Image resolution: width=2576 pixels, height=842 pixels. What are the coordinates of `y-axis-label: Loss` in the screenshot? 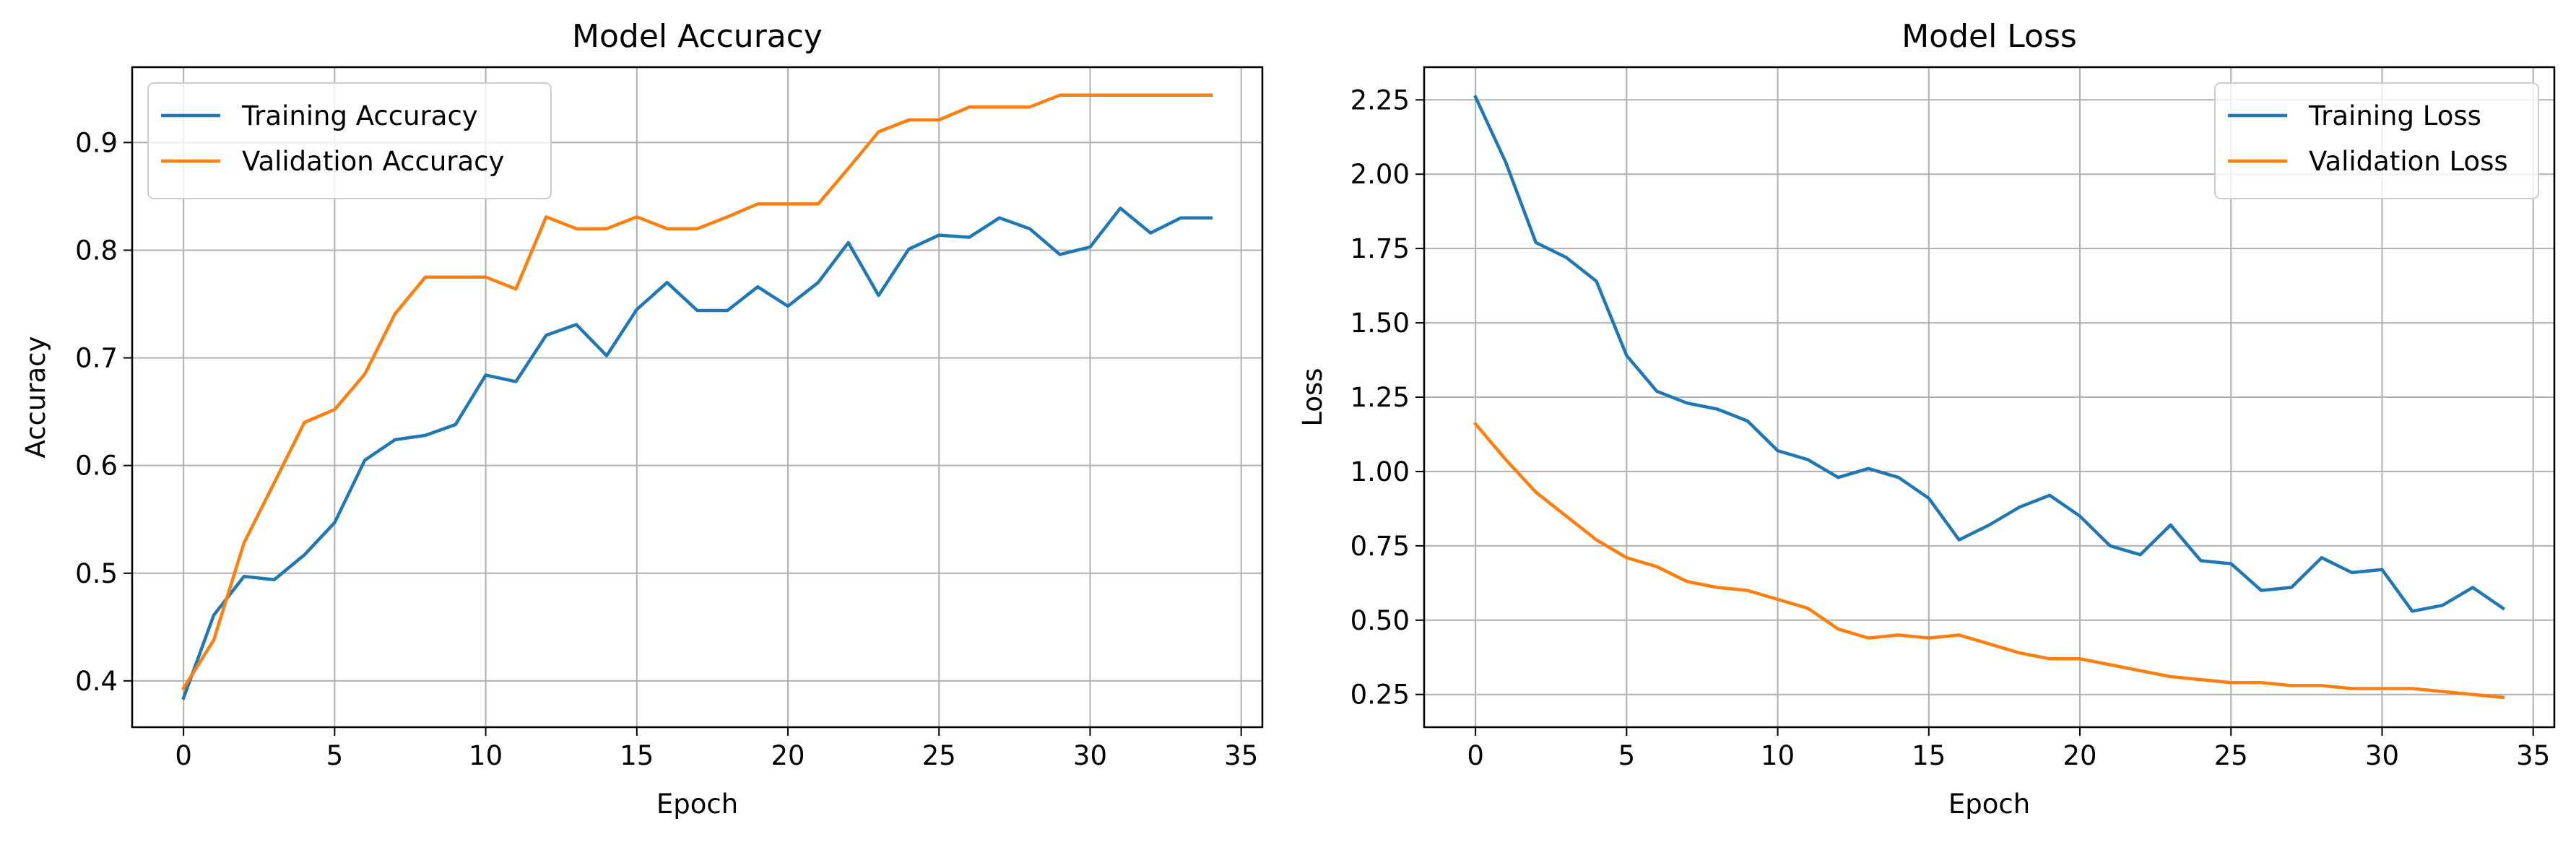 It's located at (1312, 397).